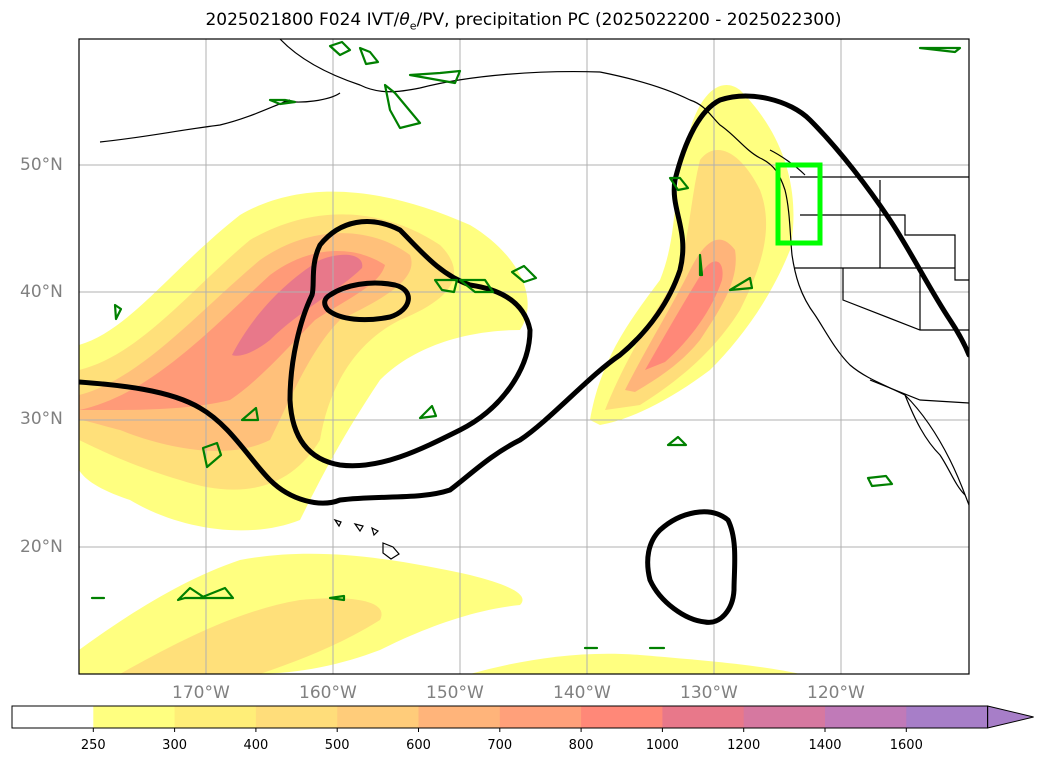 Image resolution: width=1047 pixels, height=767 pixels. Describe the element at coordinates (581, 745) in the screenshot. I see `colorbar-tick-label: 800` at that location.